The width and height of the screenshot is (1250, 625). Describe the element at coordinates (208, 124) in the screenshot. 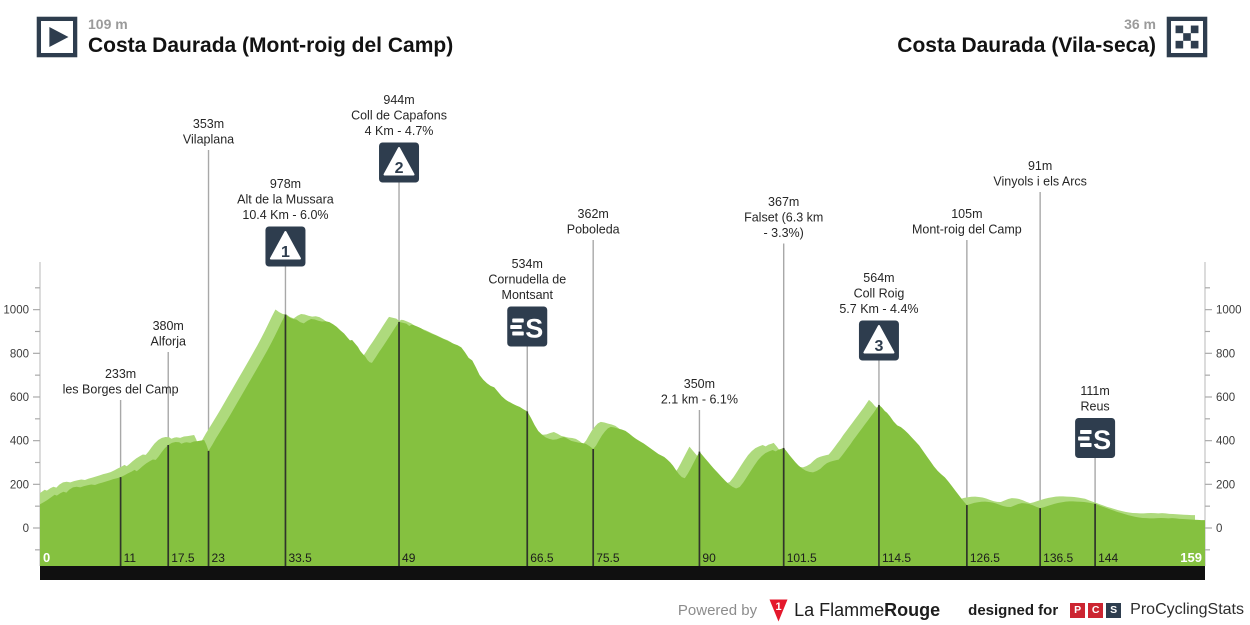

I see `marker-label: 353m` at that location.